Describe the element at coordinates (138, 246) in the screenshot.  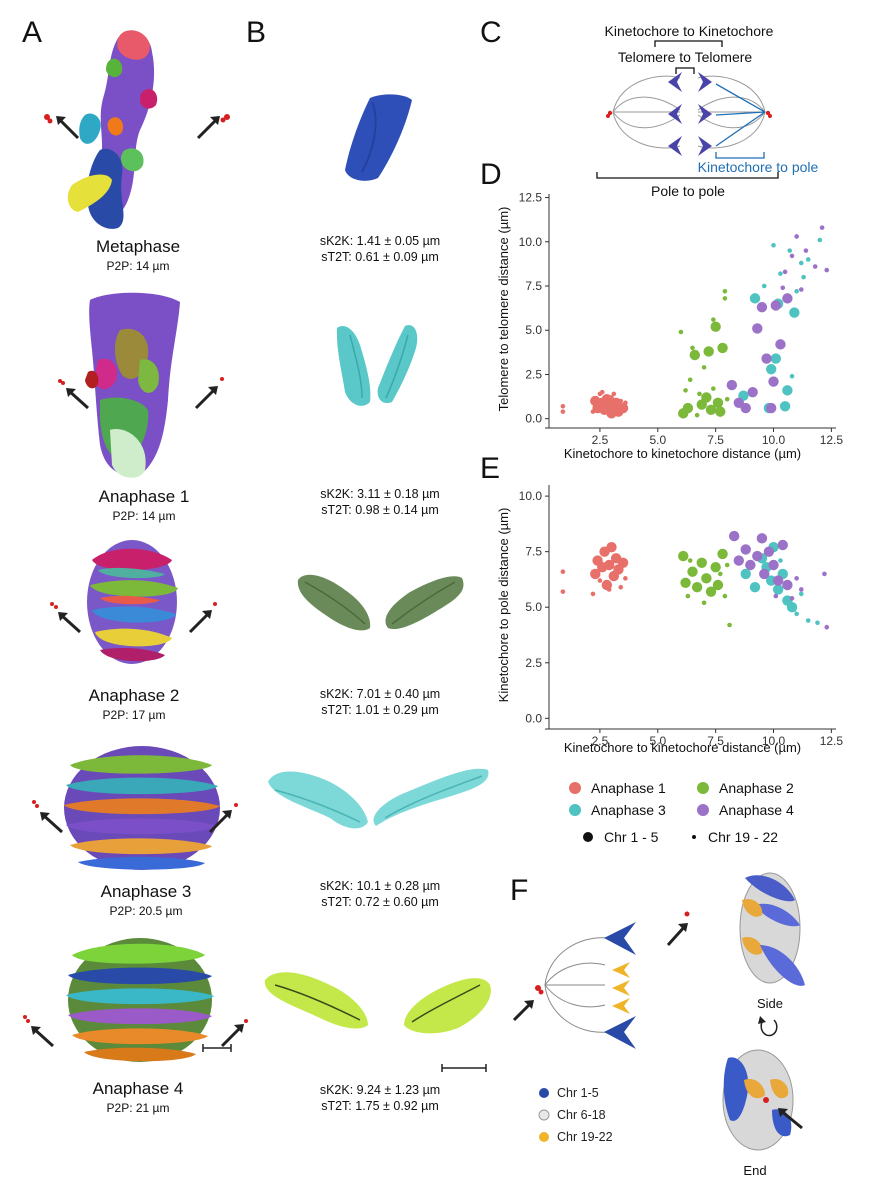
I see `stage-title-metaphase: Metaphase` at that location.